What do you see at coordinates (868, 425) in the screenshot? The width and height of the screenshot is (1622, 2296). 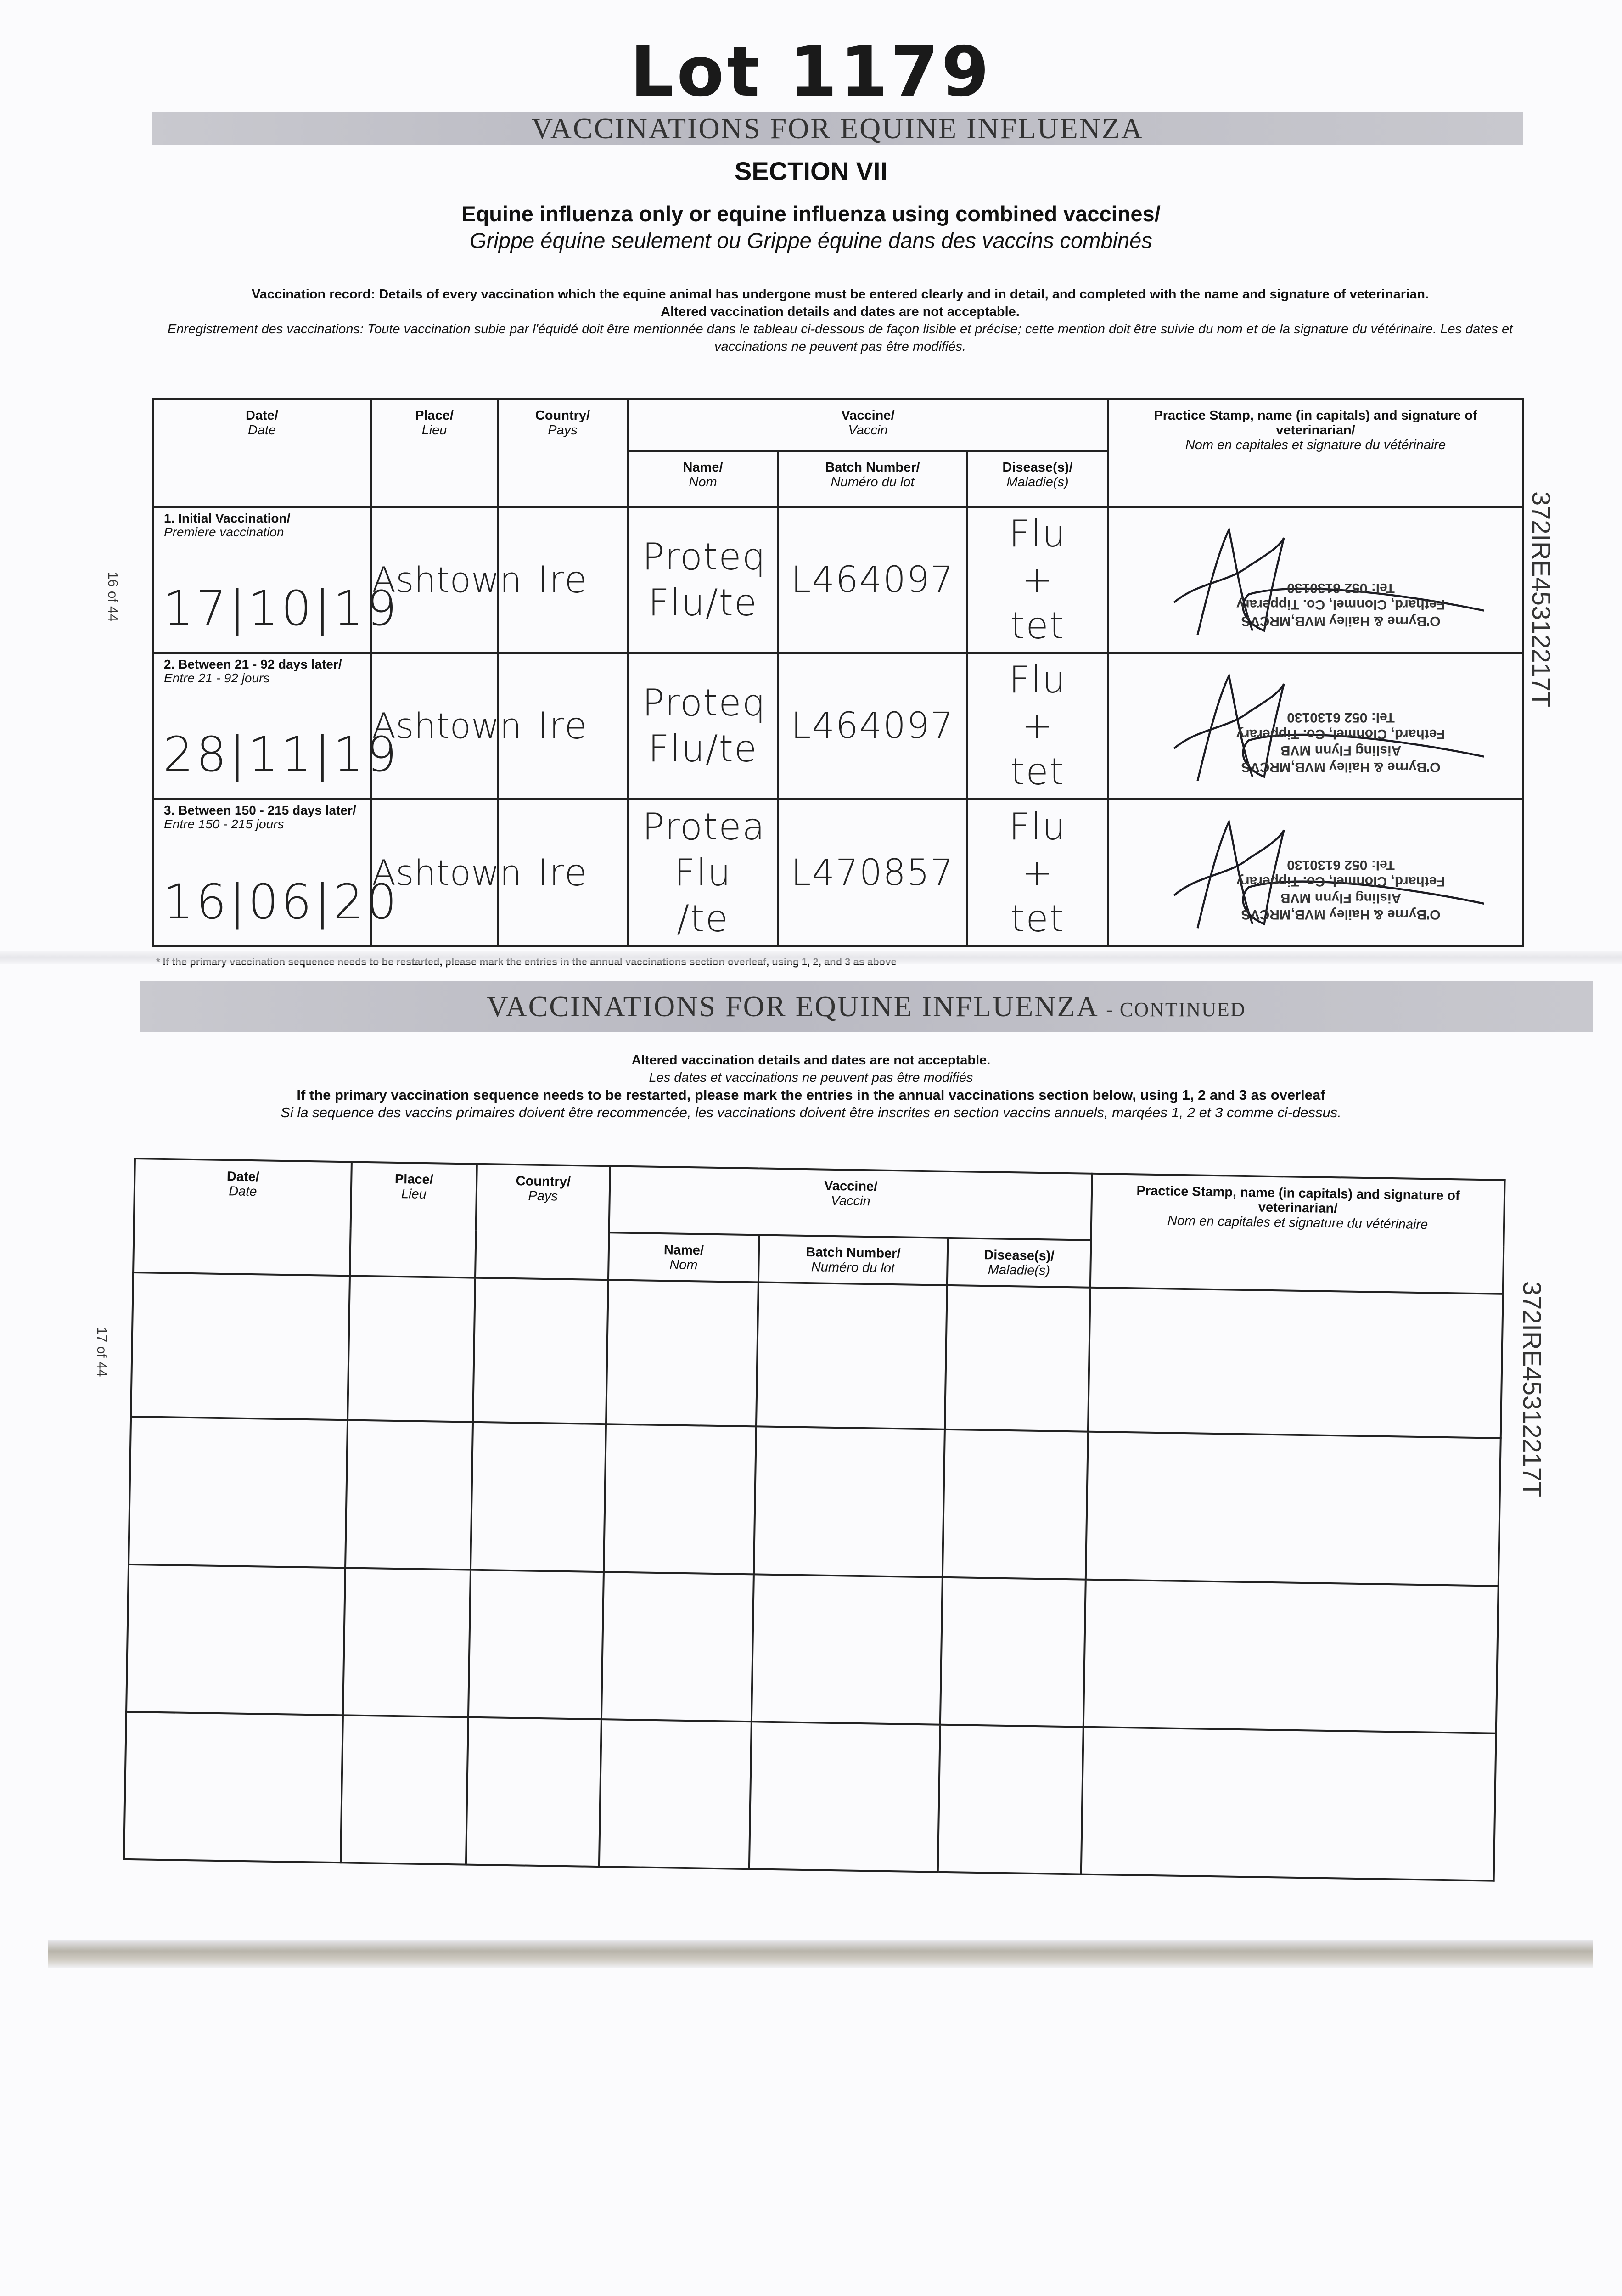 I see `header-vaccine: Vaccine/Vaccin` at bounding box center [868, 425].